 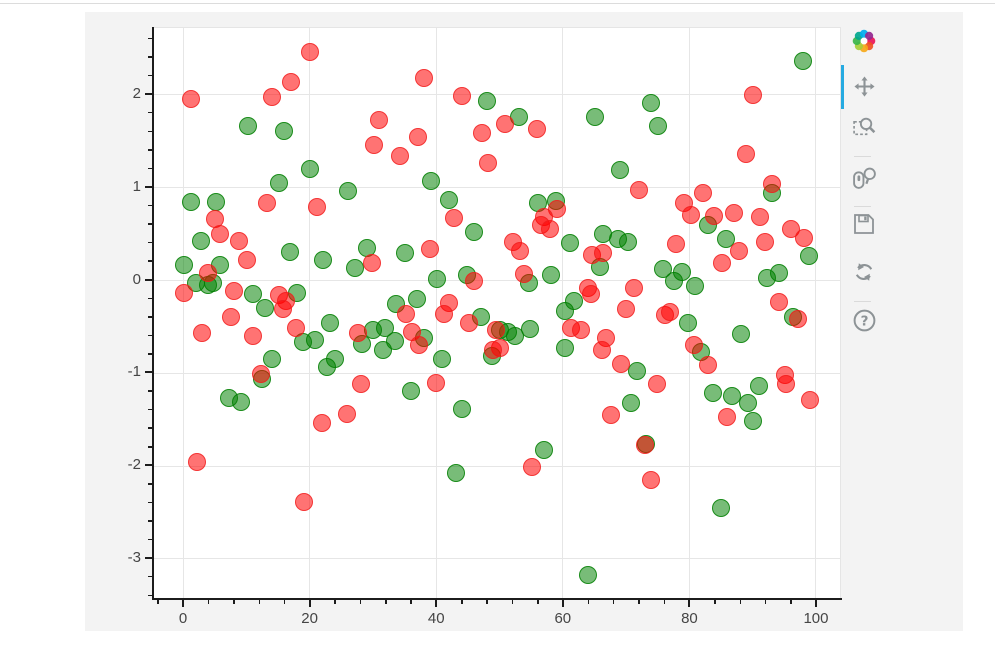 What do you see at coordinates (497, 3) in the screenshot?
I see `page-top-border` at bounding box center [497, 3].